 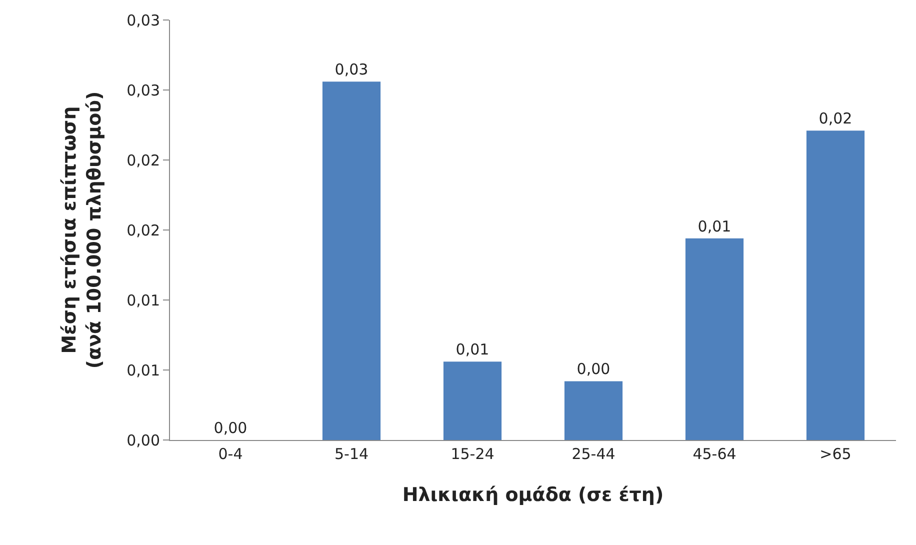 I want to click on x-tick-label: 25-44, so click(x=594, y=454).